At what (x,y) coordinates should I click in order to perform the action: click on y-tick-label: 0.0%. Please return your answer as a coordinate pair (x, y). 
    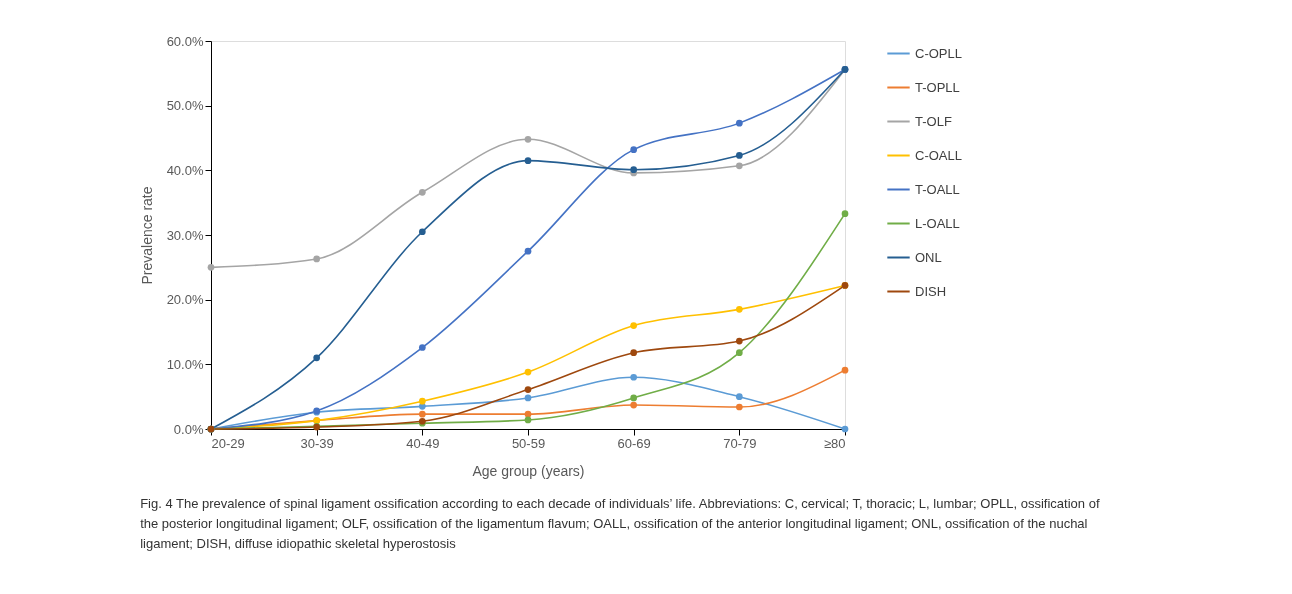
    Looking at the image, I should click on (188, 429).